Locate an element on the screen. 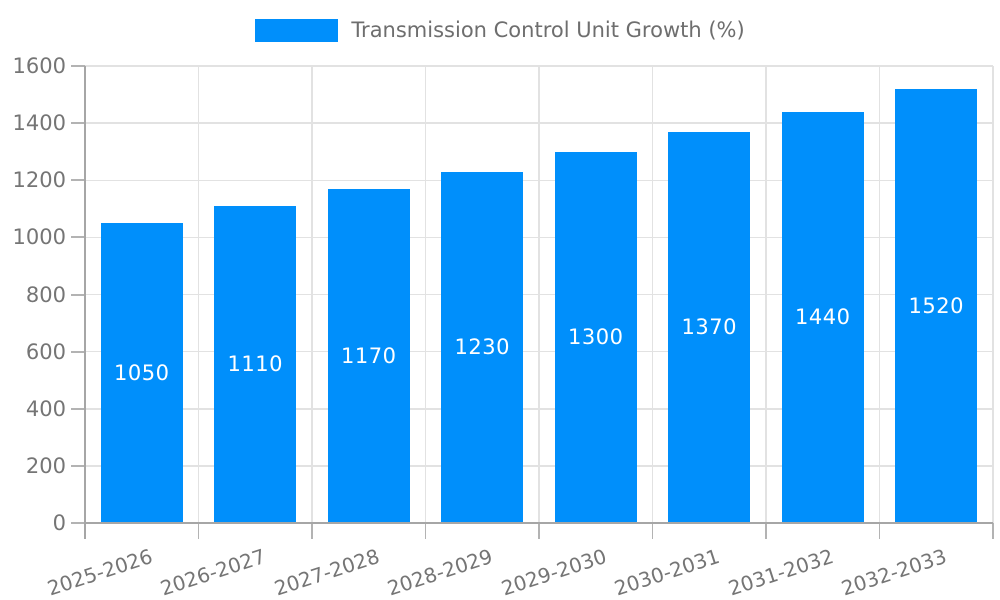 The width and height of the screenshot is (1000, 600). legend: Transmission Control Unit Growth (%) is located at coordinates (500, 30).